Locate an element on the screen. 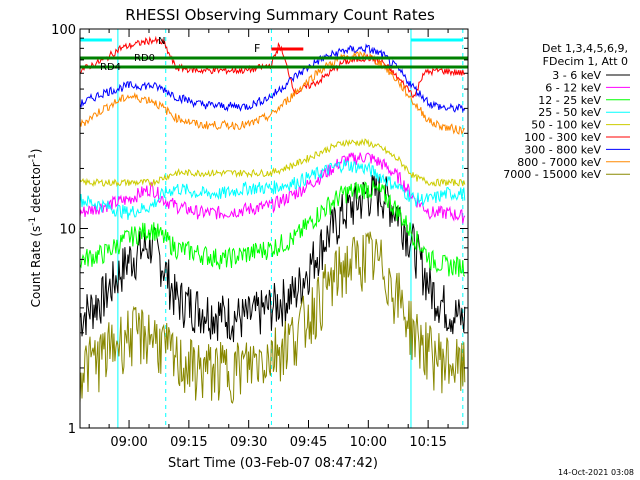 The width and height of the screenshot is (640, 480). y-tick-label: 1 is located at coordinates (72, 429).